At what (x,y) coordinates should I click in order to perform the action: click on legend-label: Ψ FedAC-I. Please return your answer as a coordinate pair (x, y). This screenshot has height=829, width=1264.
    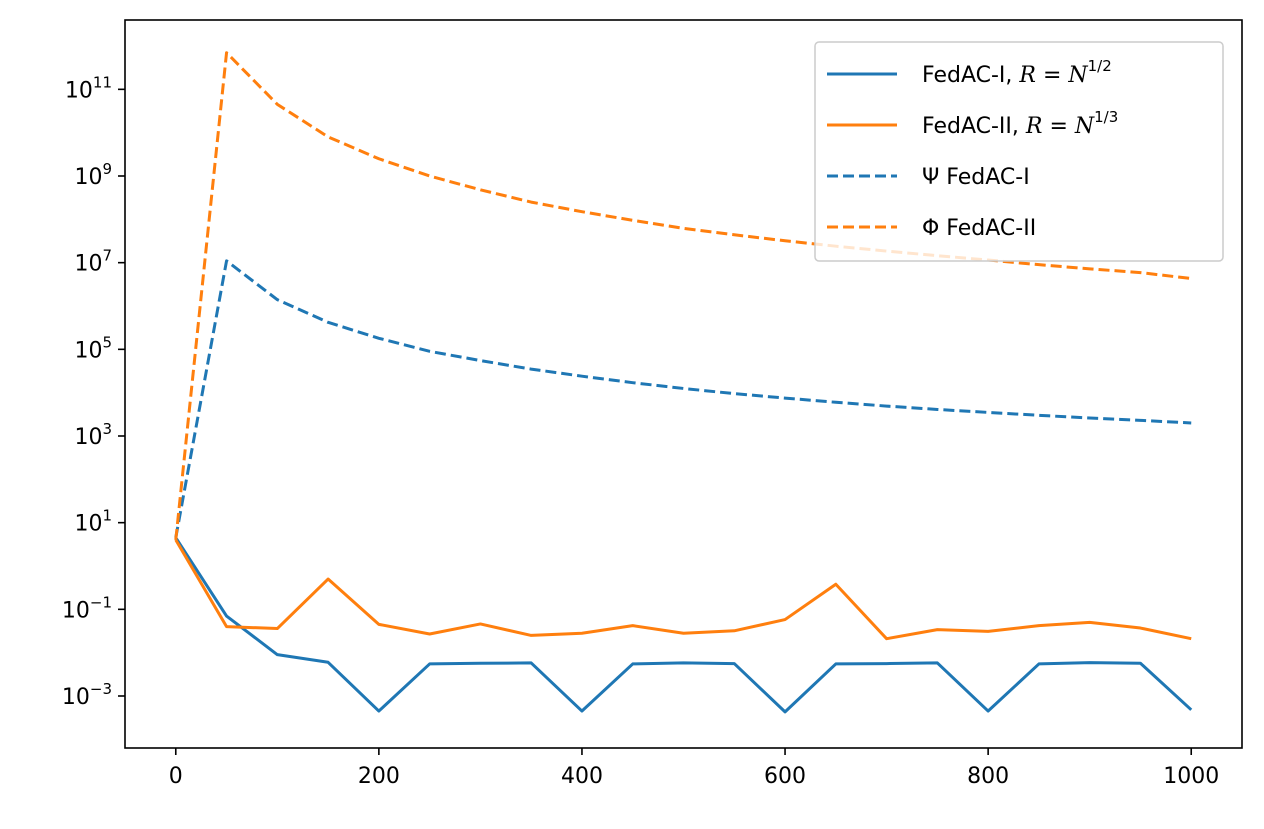
    Looking at the image, I should click on (976, 177).